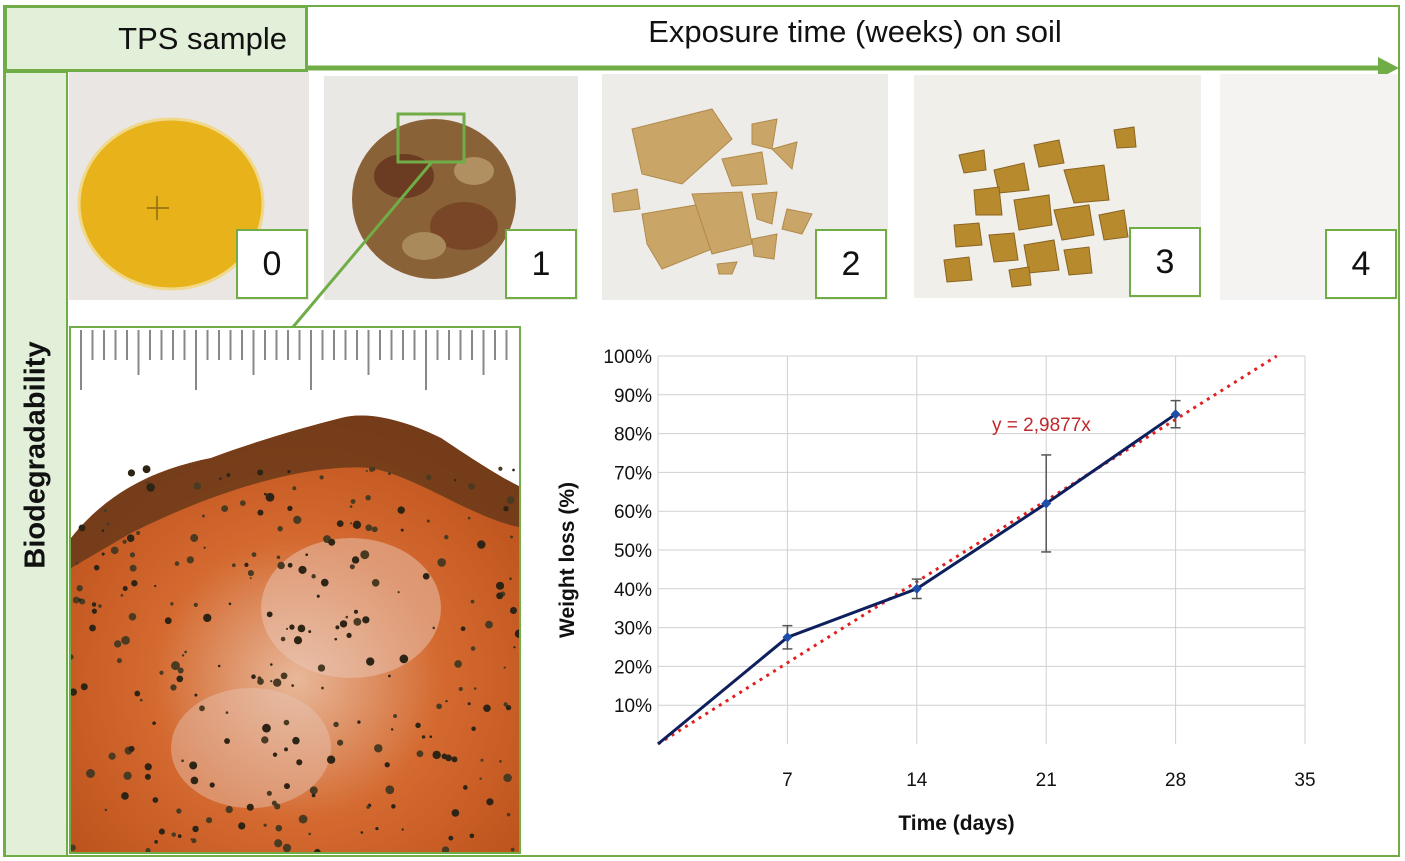 This screenshot has height=861, width=1405. I want to click on x-tick-label: 14, so click(917, 780).